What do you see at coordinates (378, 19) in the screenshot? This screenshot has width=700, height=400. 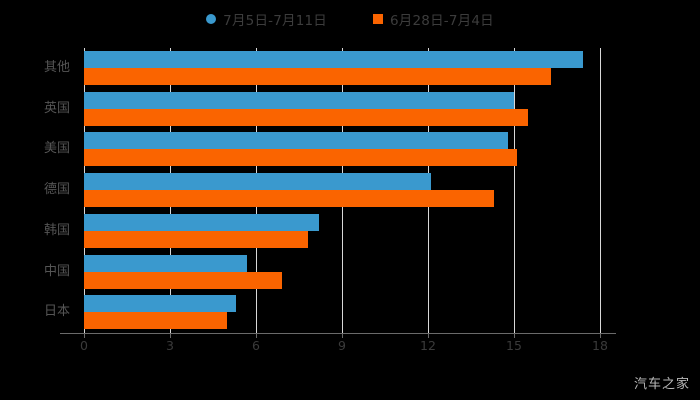 I see `legend-square-icon` at bounding box center [378, 19].